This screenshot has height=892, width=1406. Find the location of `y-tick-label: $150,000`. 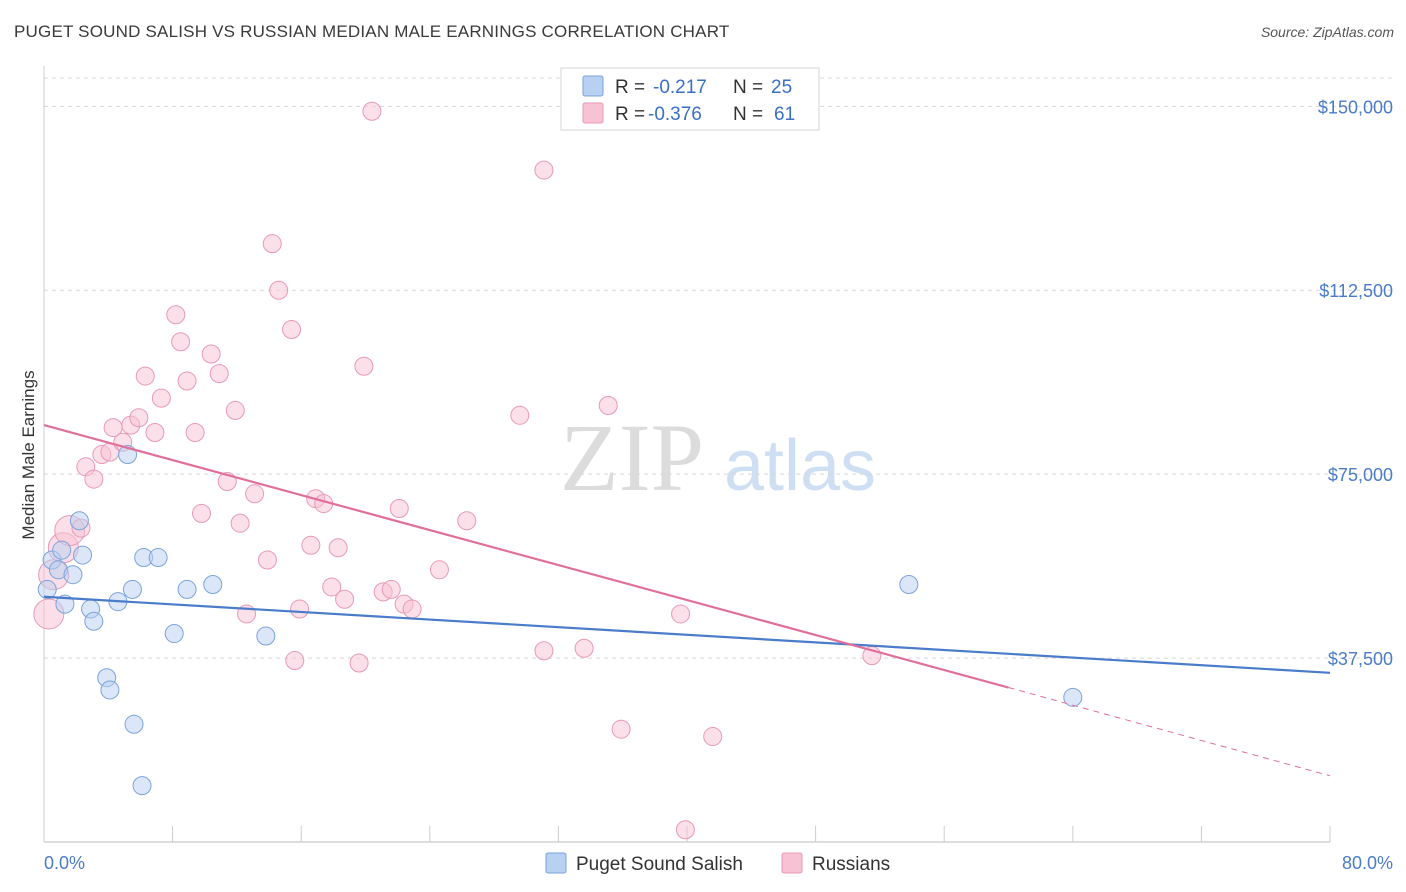

y-tick-label: $150,000 is located at coordinates (1355, 107).